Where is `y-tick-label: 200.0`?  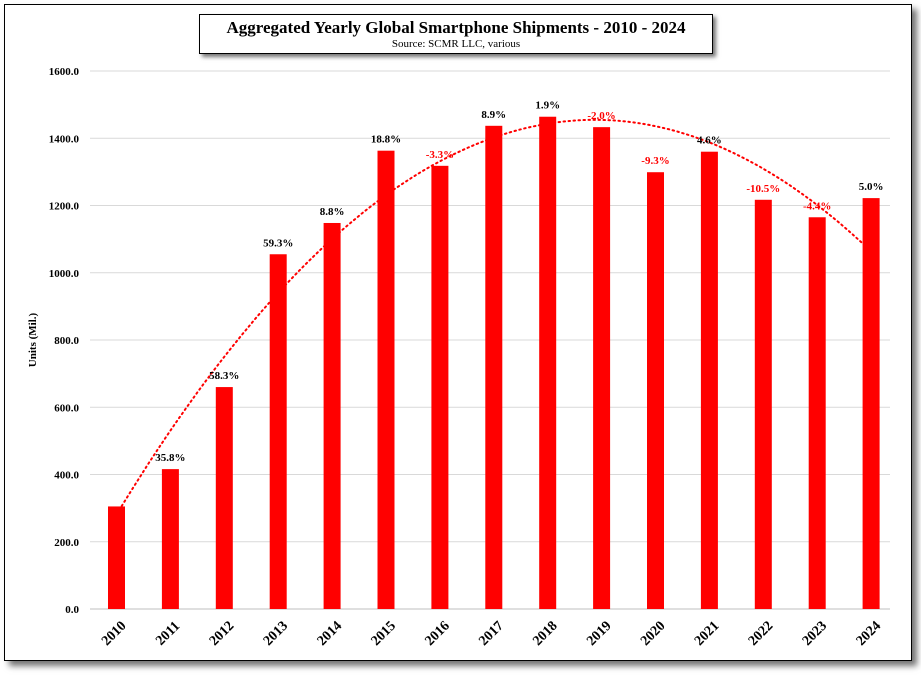 y-tick-label: 200.0 is located at coordinates (66, 543).